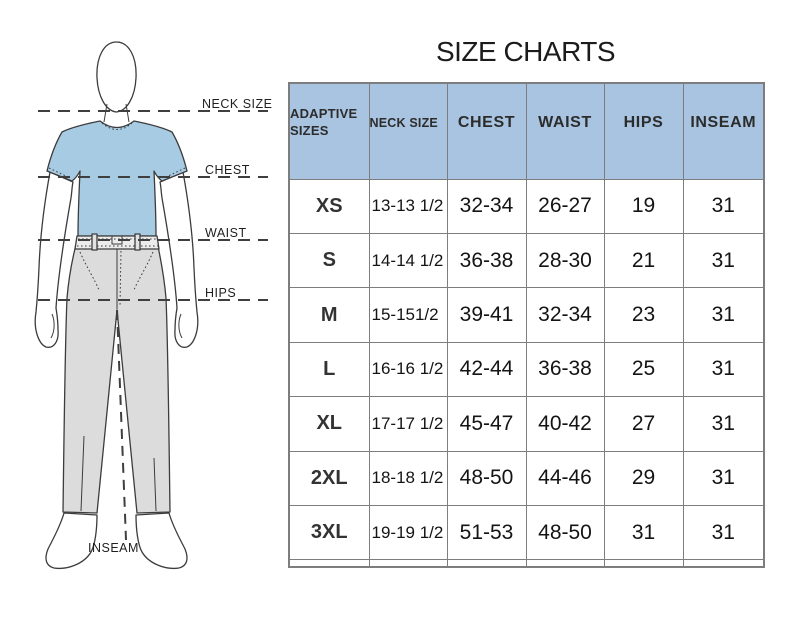 Image resolution: width=800 pixels, height=617 pixels. I want to click on table-row, so click(526, 563).